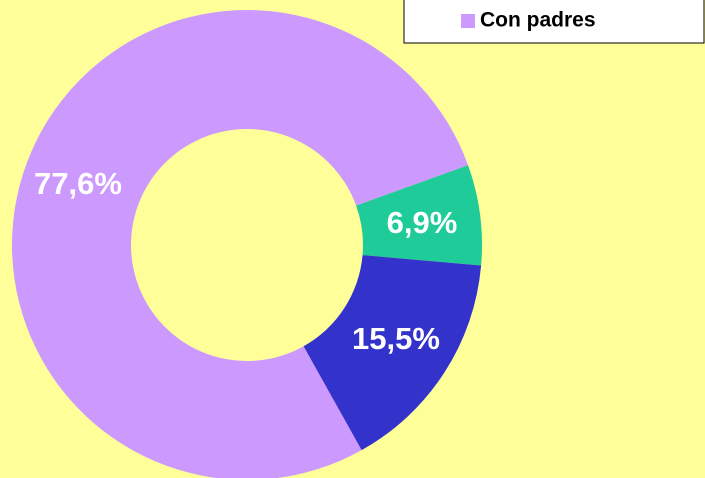 This screenshot has width=705, height=478. What do you see at coordinates (78, 183) in the screenshot?
I see `value-label: 77,6%` at bounding box center [78, 183].